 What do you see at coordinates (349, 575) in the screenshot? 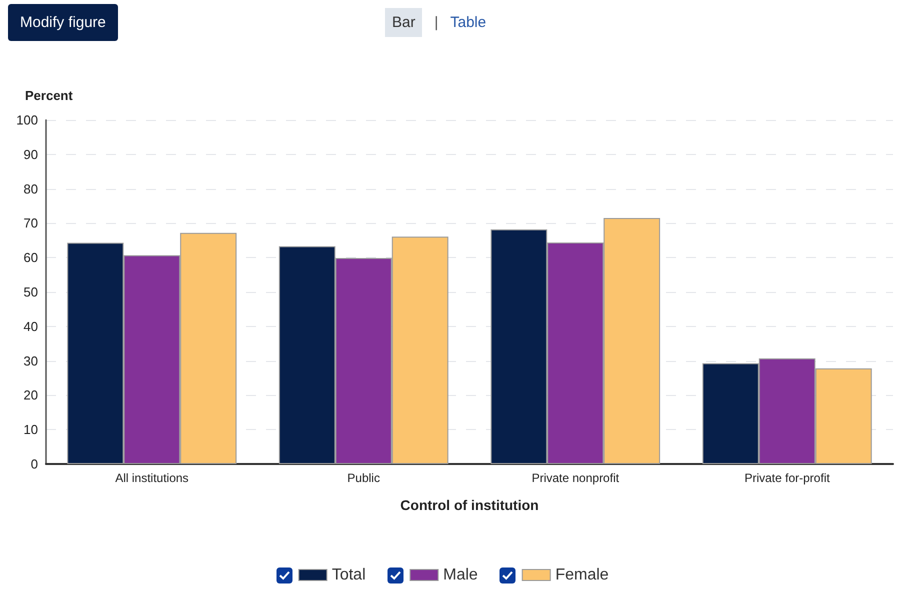
I see `legend-label: Total` at bounding box center [349, 575].